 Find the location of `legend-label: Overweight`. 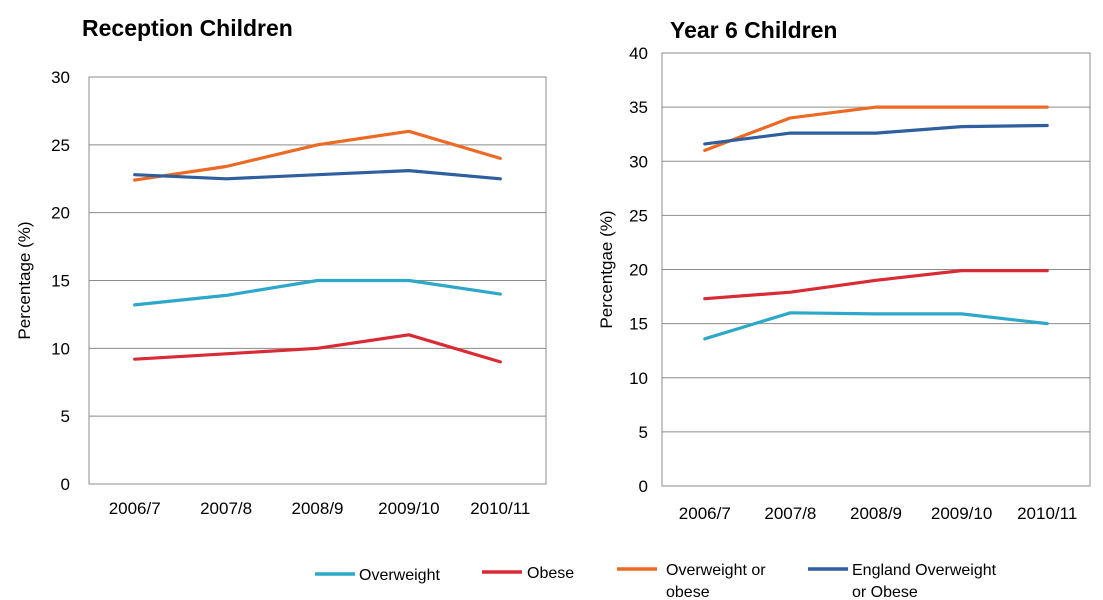

legend-label: Overweight is located at coordinates (399, 575).